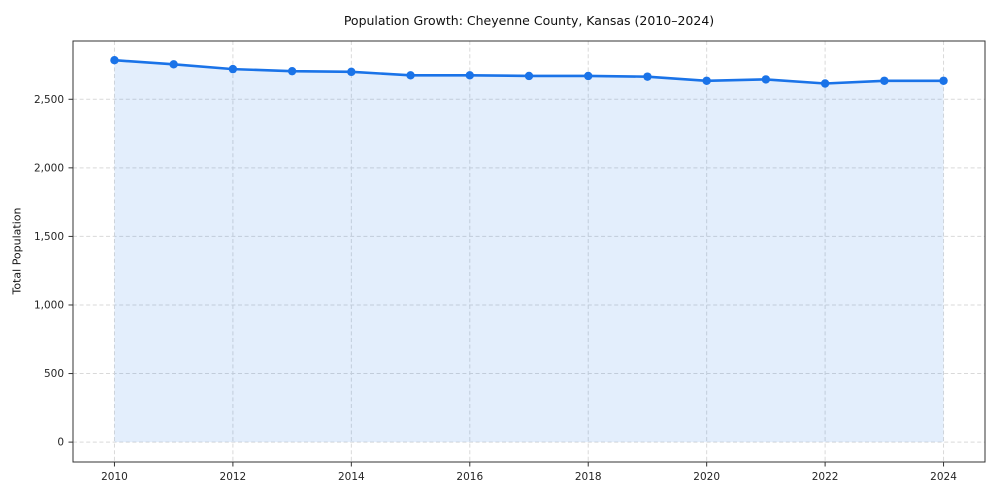 This screenshot has width=1000, height=500. I want to click on x-tick-label: 2016, so click(469, 477).